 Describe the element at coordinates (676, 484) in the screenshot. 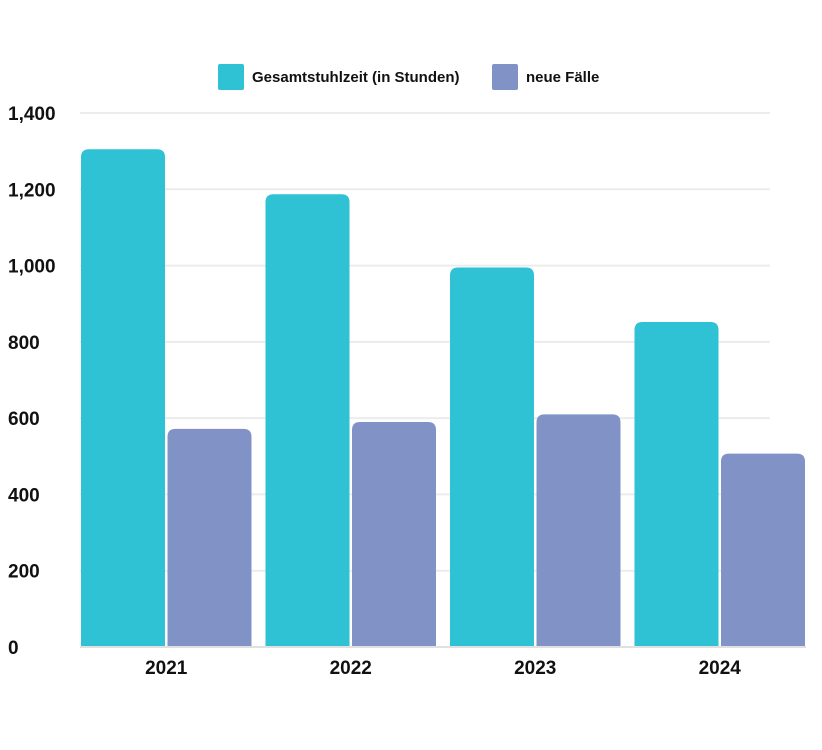

I see `bar-gesamtstuhlzeit-2024` at that location.